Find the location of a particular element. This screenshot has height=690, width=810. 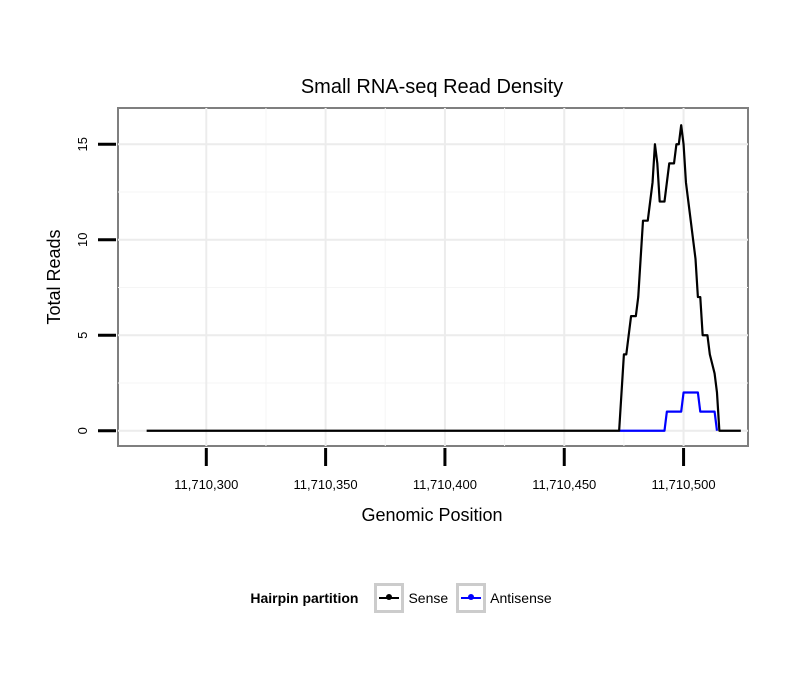

y-axis: 0 5 10 15 is located at coordinates (95, 285).